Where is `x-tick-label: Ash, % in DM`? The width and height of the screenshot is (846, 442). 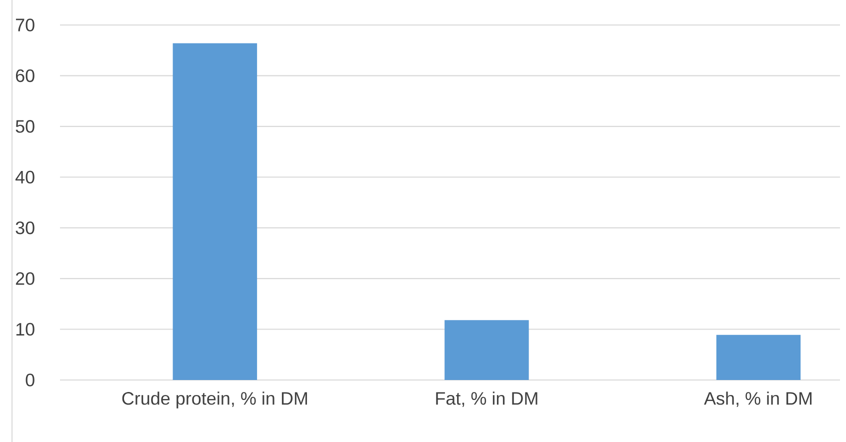 x-tick-label: Ash, % in DM is located at coordinates (758, 399).